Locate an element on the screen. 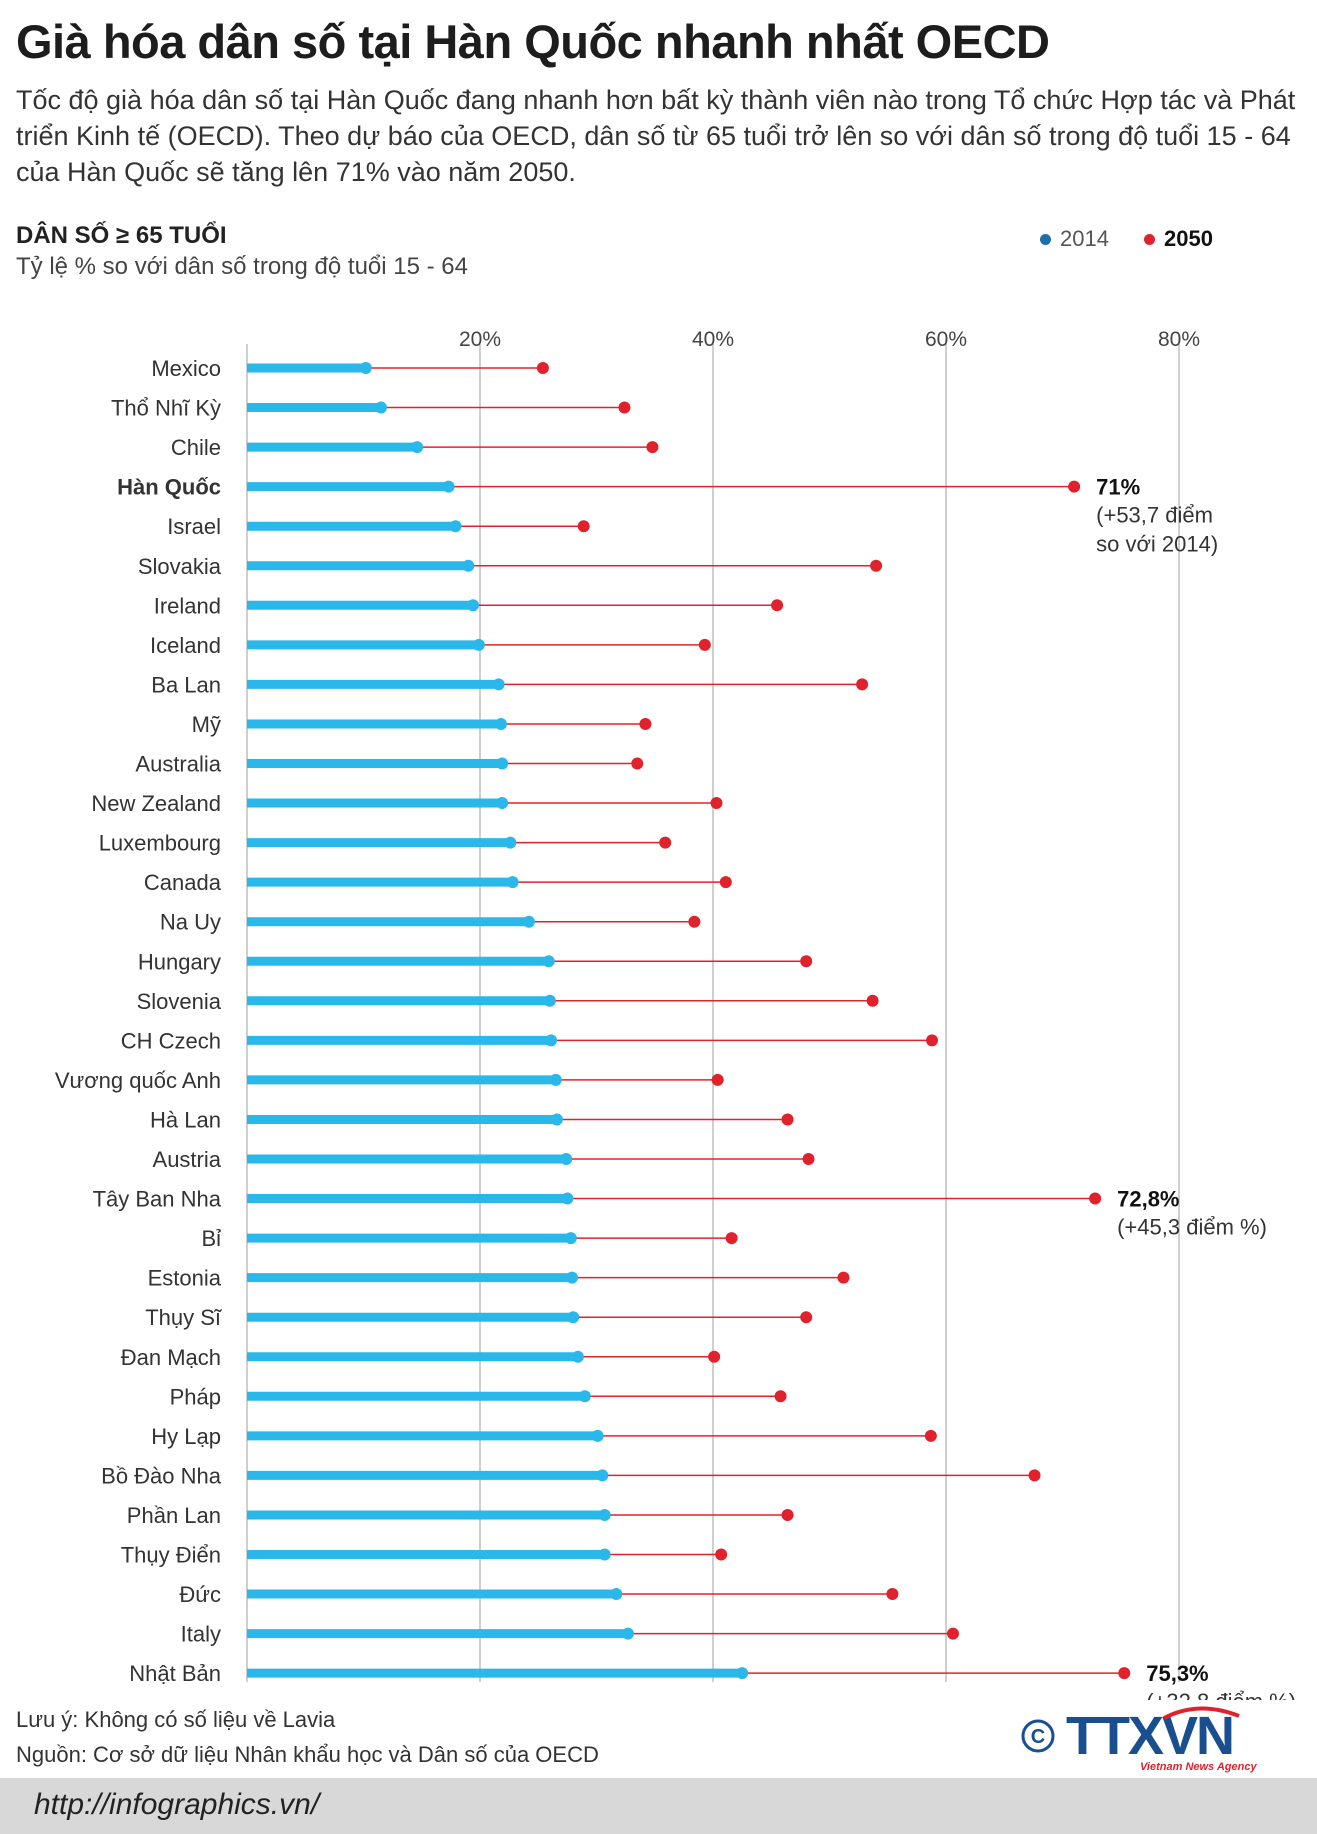 The width and height of the screenshot is (1317, 1834). country-label: Austria is located at coordinates (187, 1159).